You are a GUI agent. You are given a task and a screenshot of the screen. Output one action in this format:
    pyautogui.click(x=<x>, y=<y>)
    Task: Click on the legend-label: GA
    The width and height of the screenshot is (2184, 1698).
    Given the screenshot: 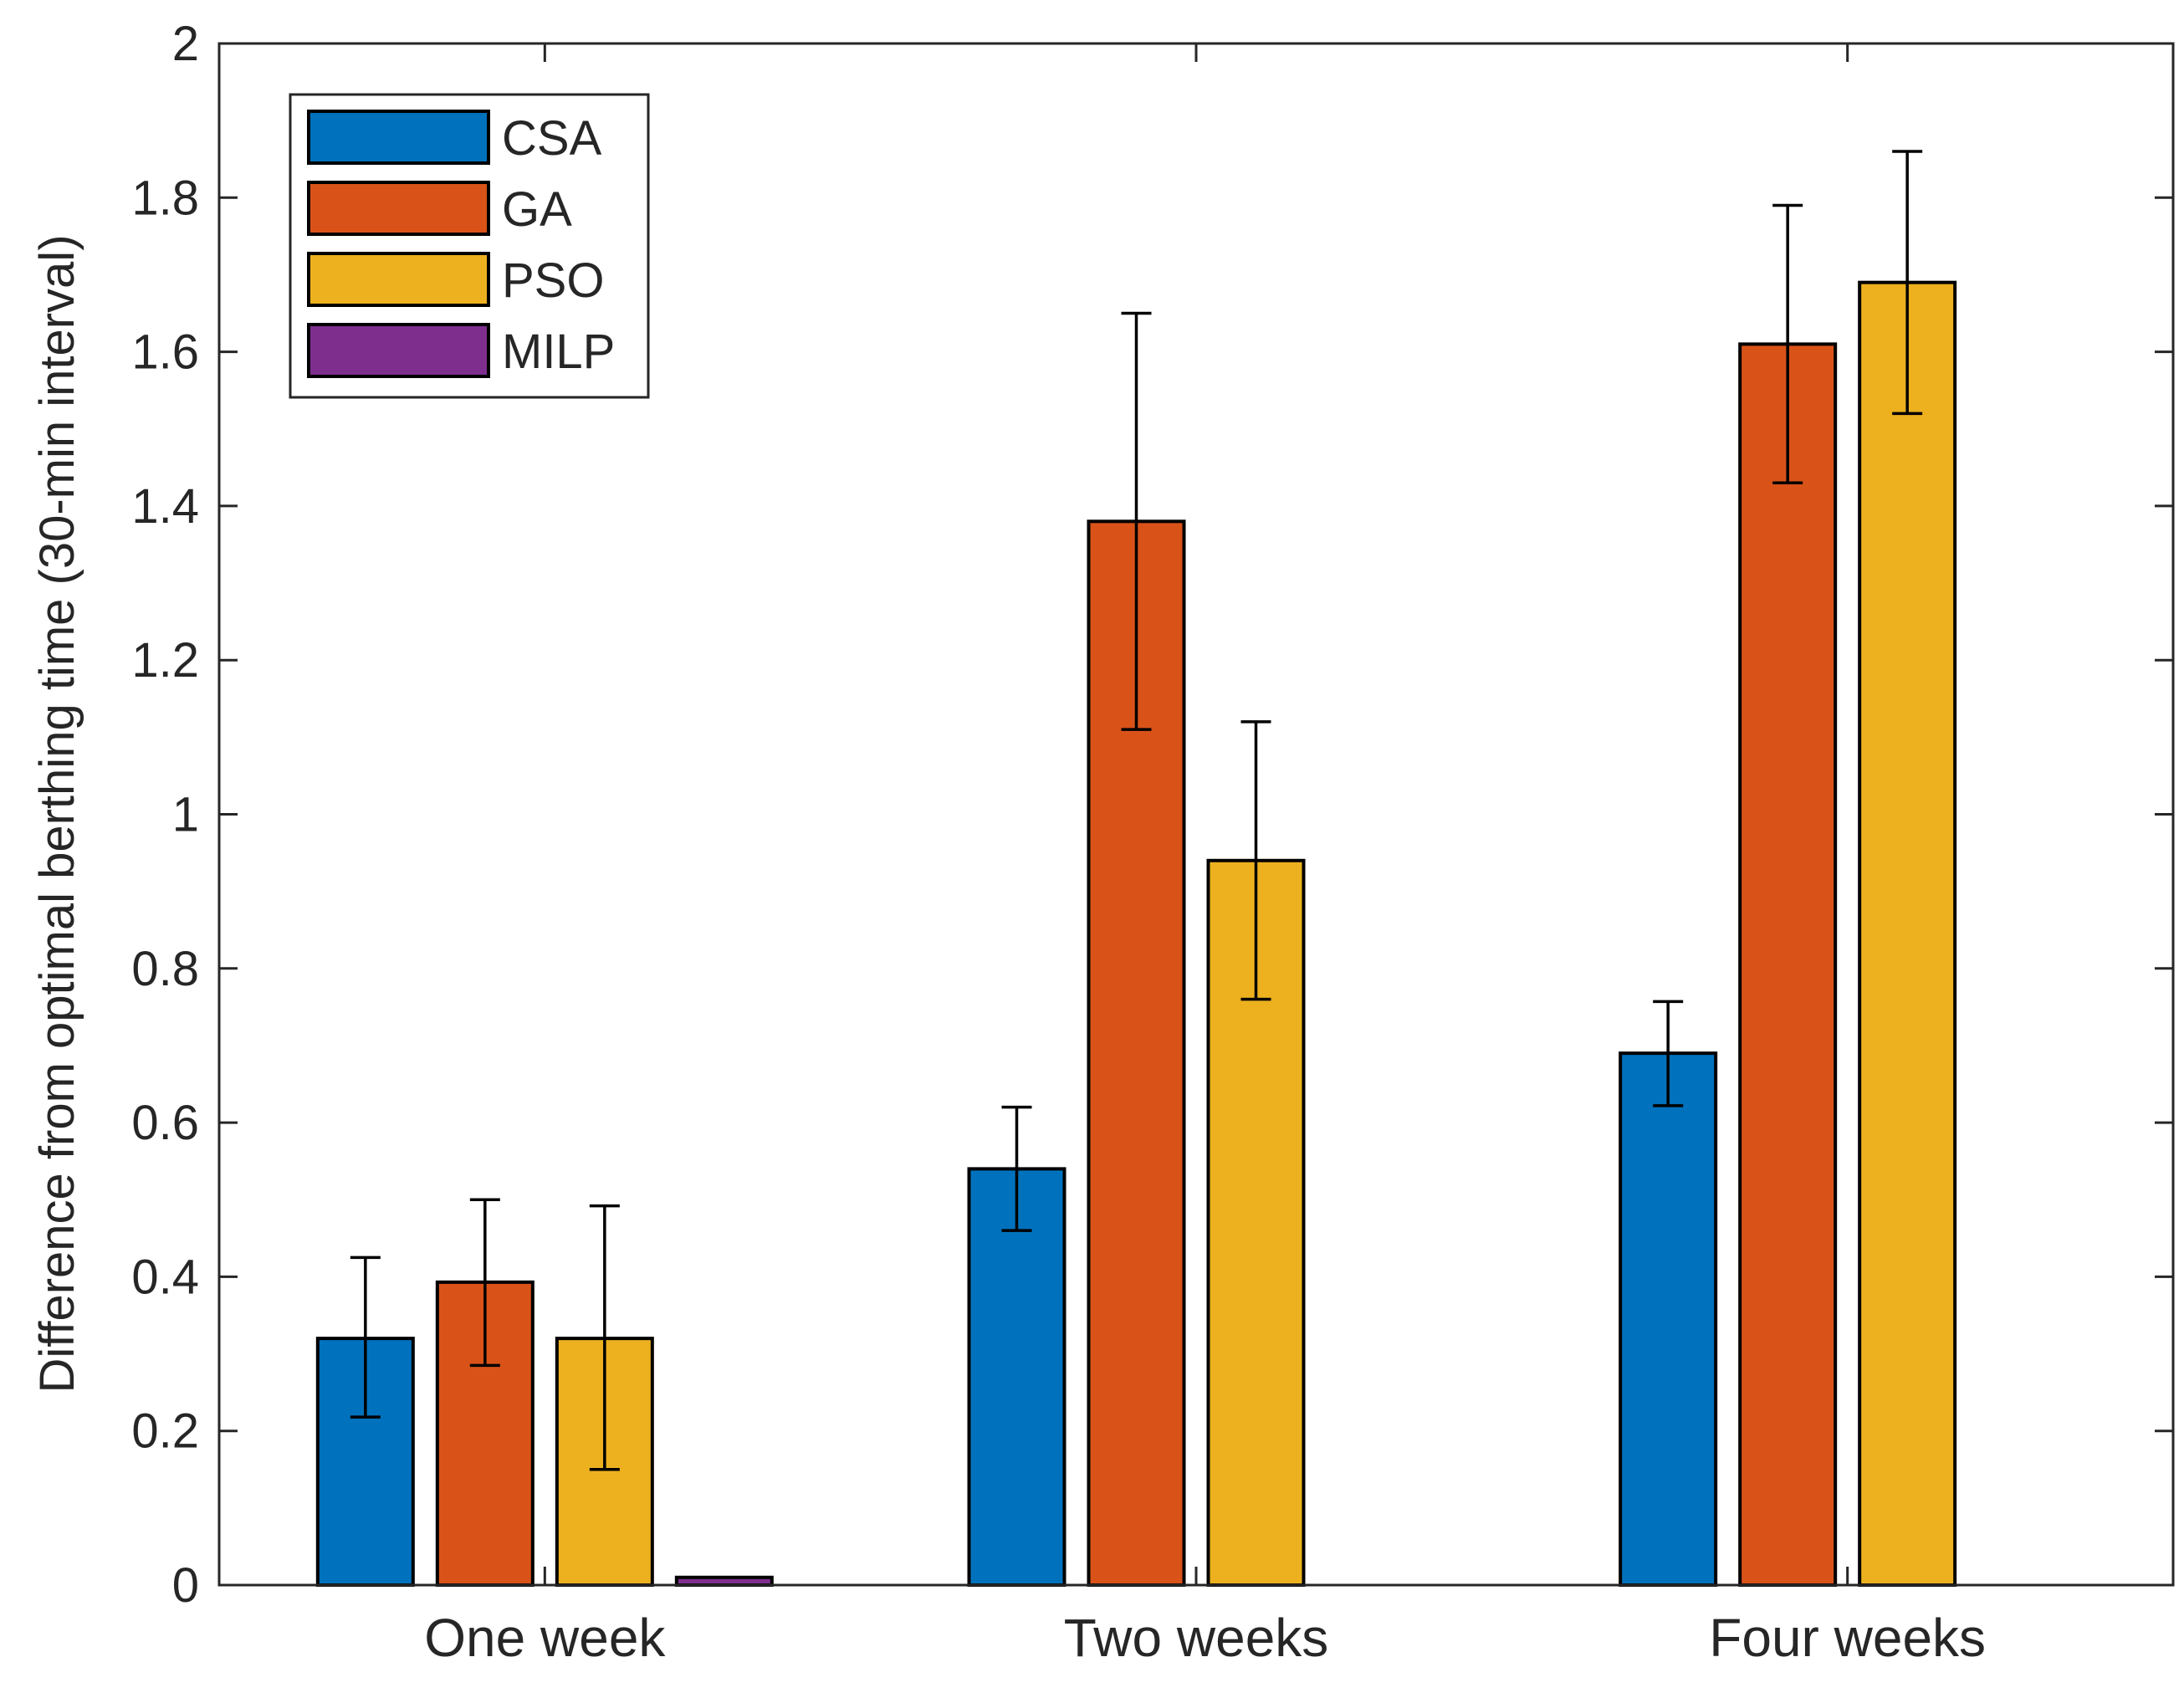 What is the action you would take?
    pyautogui.click(x=537, y=209)
    